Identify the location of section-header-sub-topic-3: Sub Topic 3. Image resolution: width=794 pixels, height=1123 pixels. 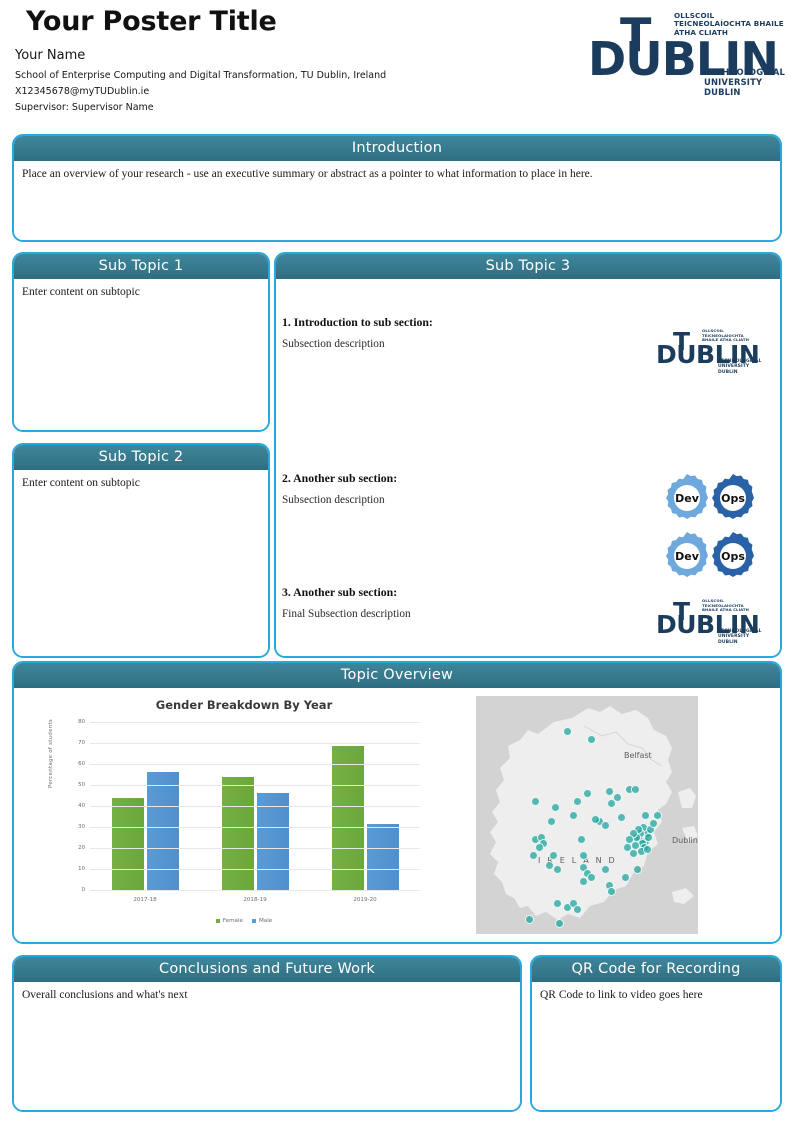
(528, 266).